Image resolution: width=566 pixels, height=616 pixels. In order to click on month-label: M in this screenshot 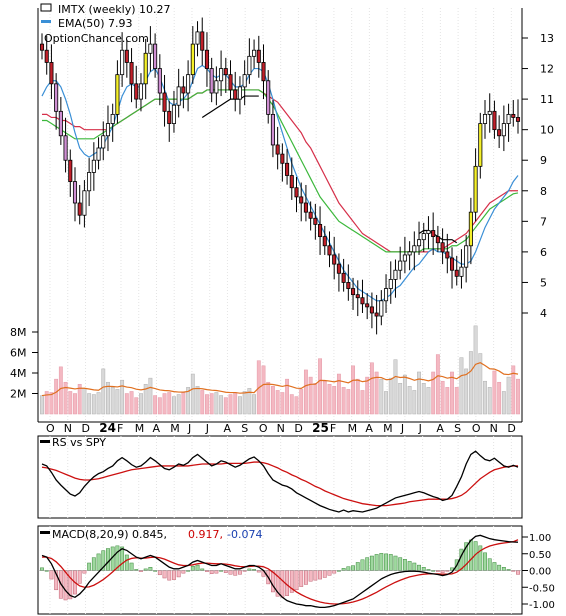, I will do `click(388, 428)`.